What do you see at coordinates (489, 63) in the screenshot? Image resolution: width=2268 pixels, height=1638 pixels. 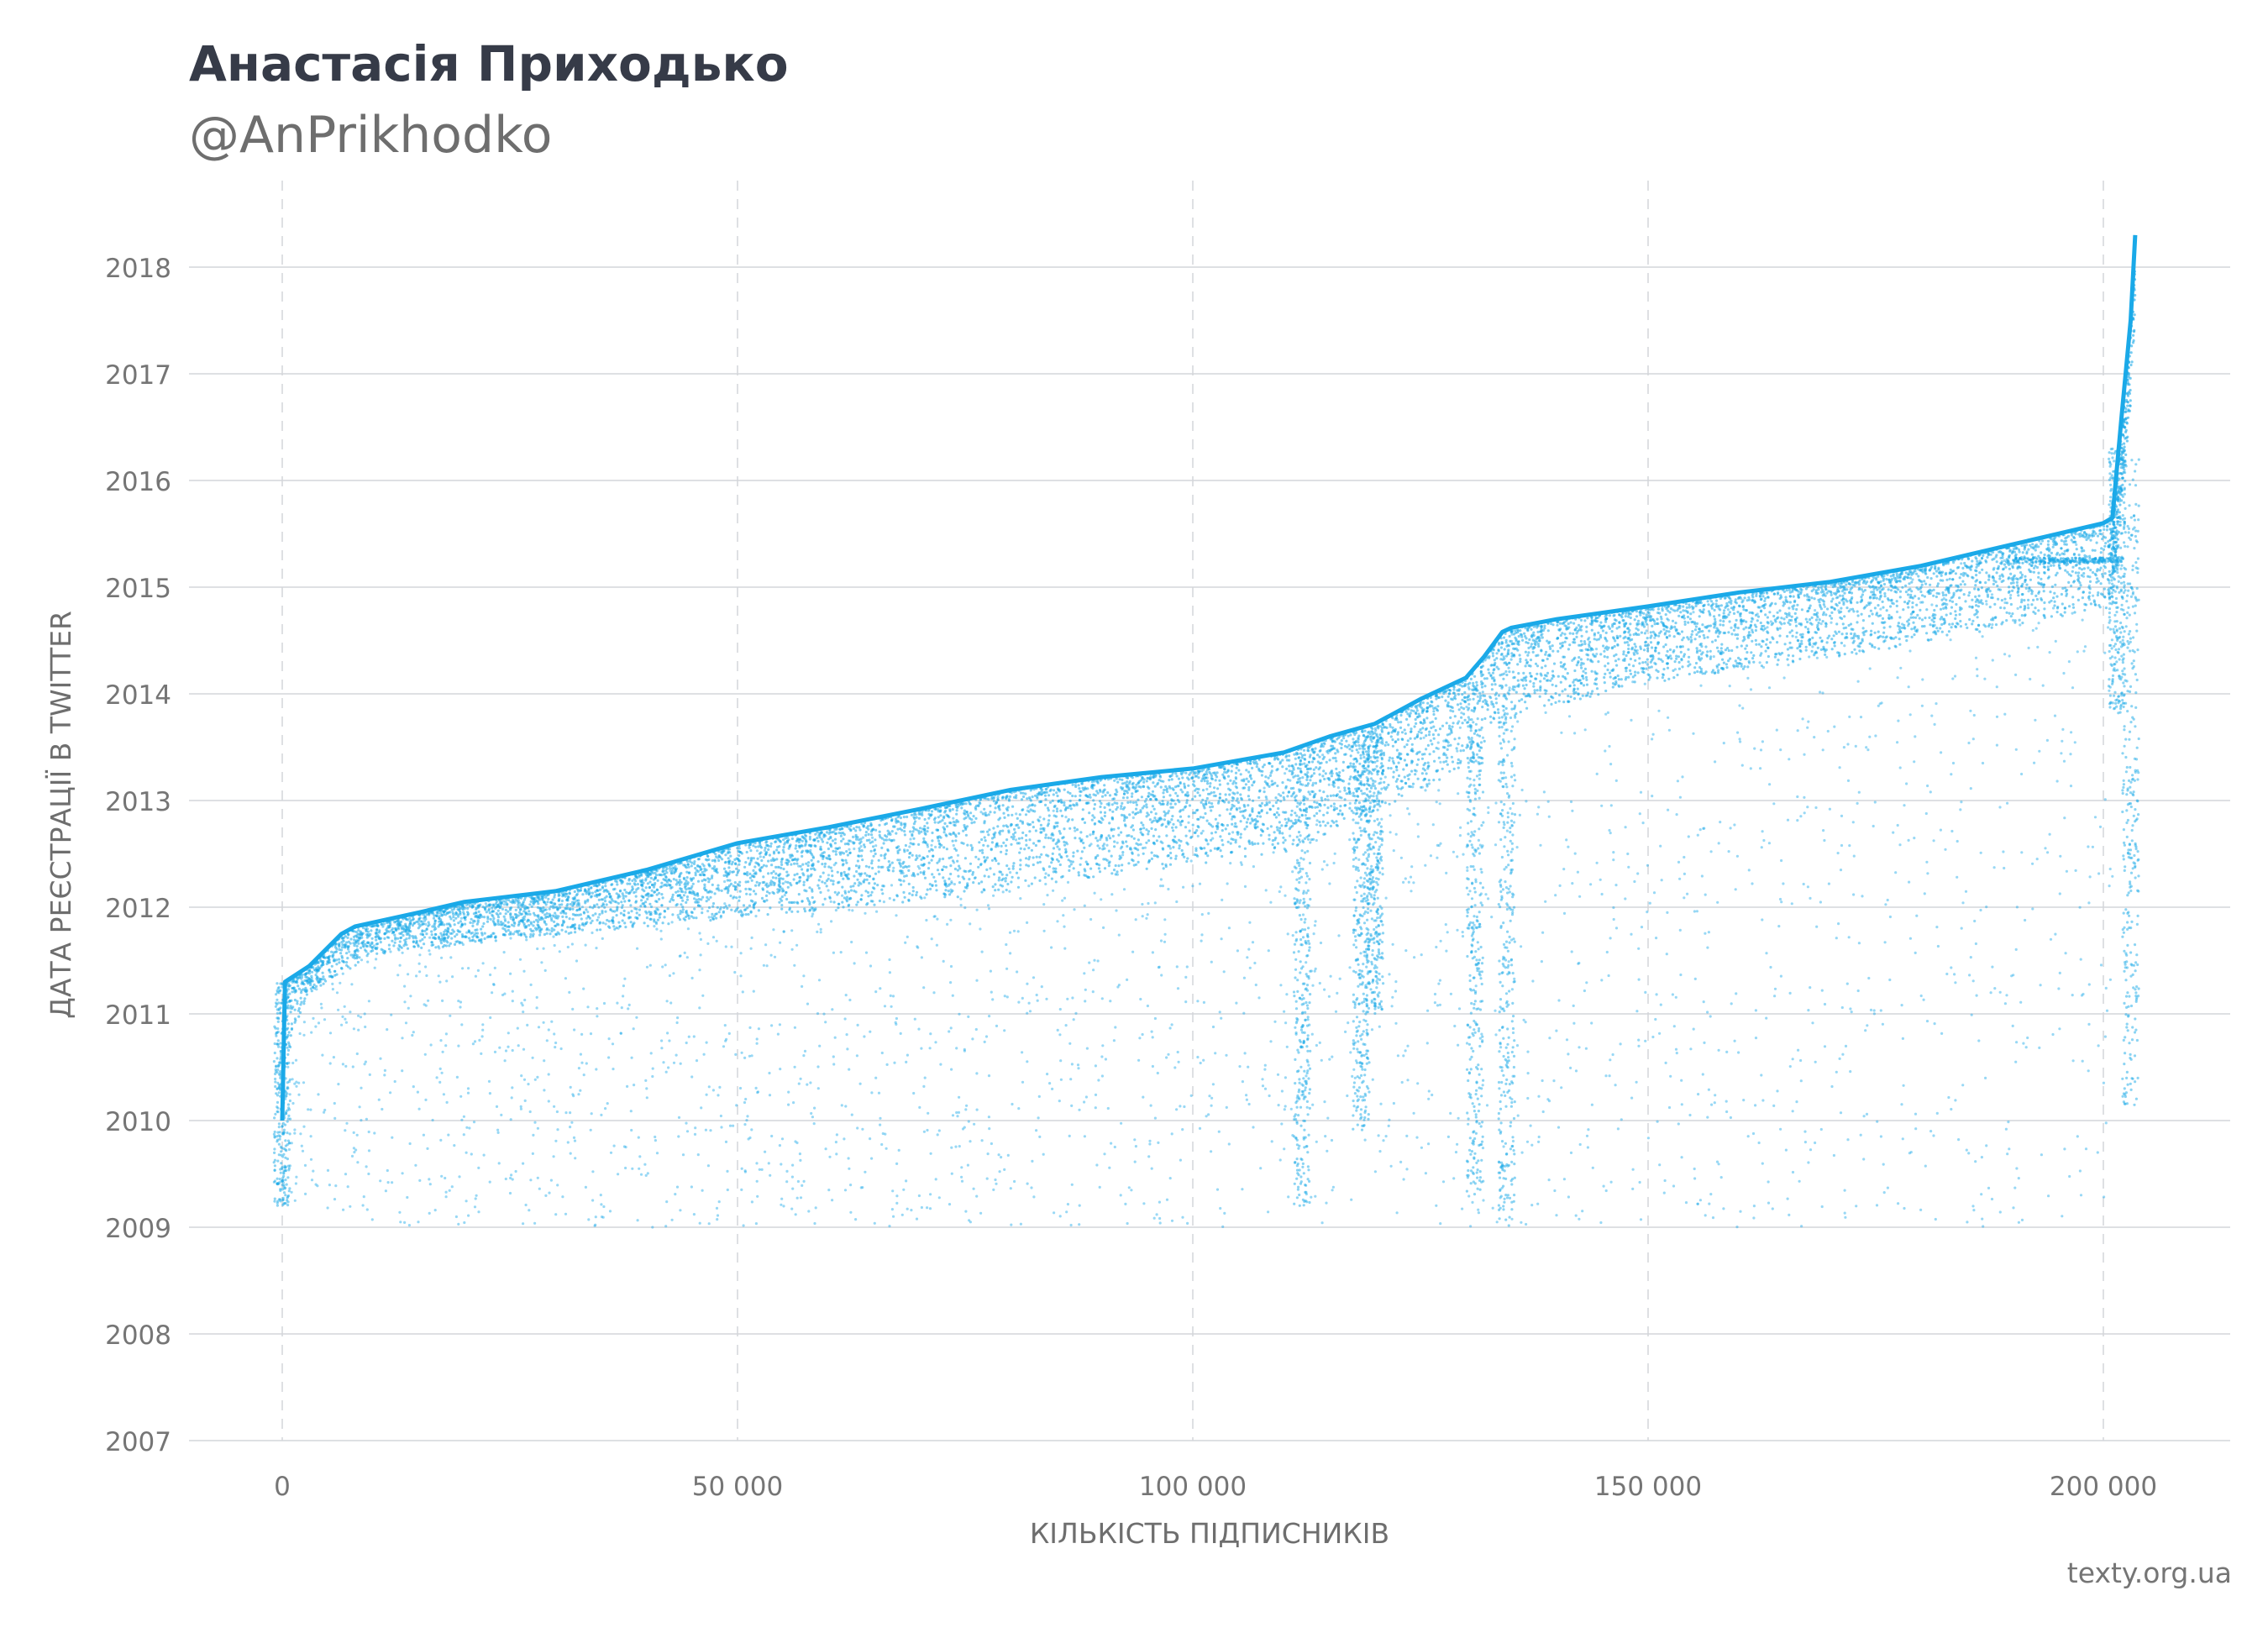 I see `chart-title: Анастасія Приходько` at bounding box center [489, 63].